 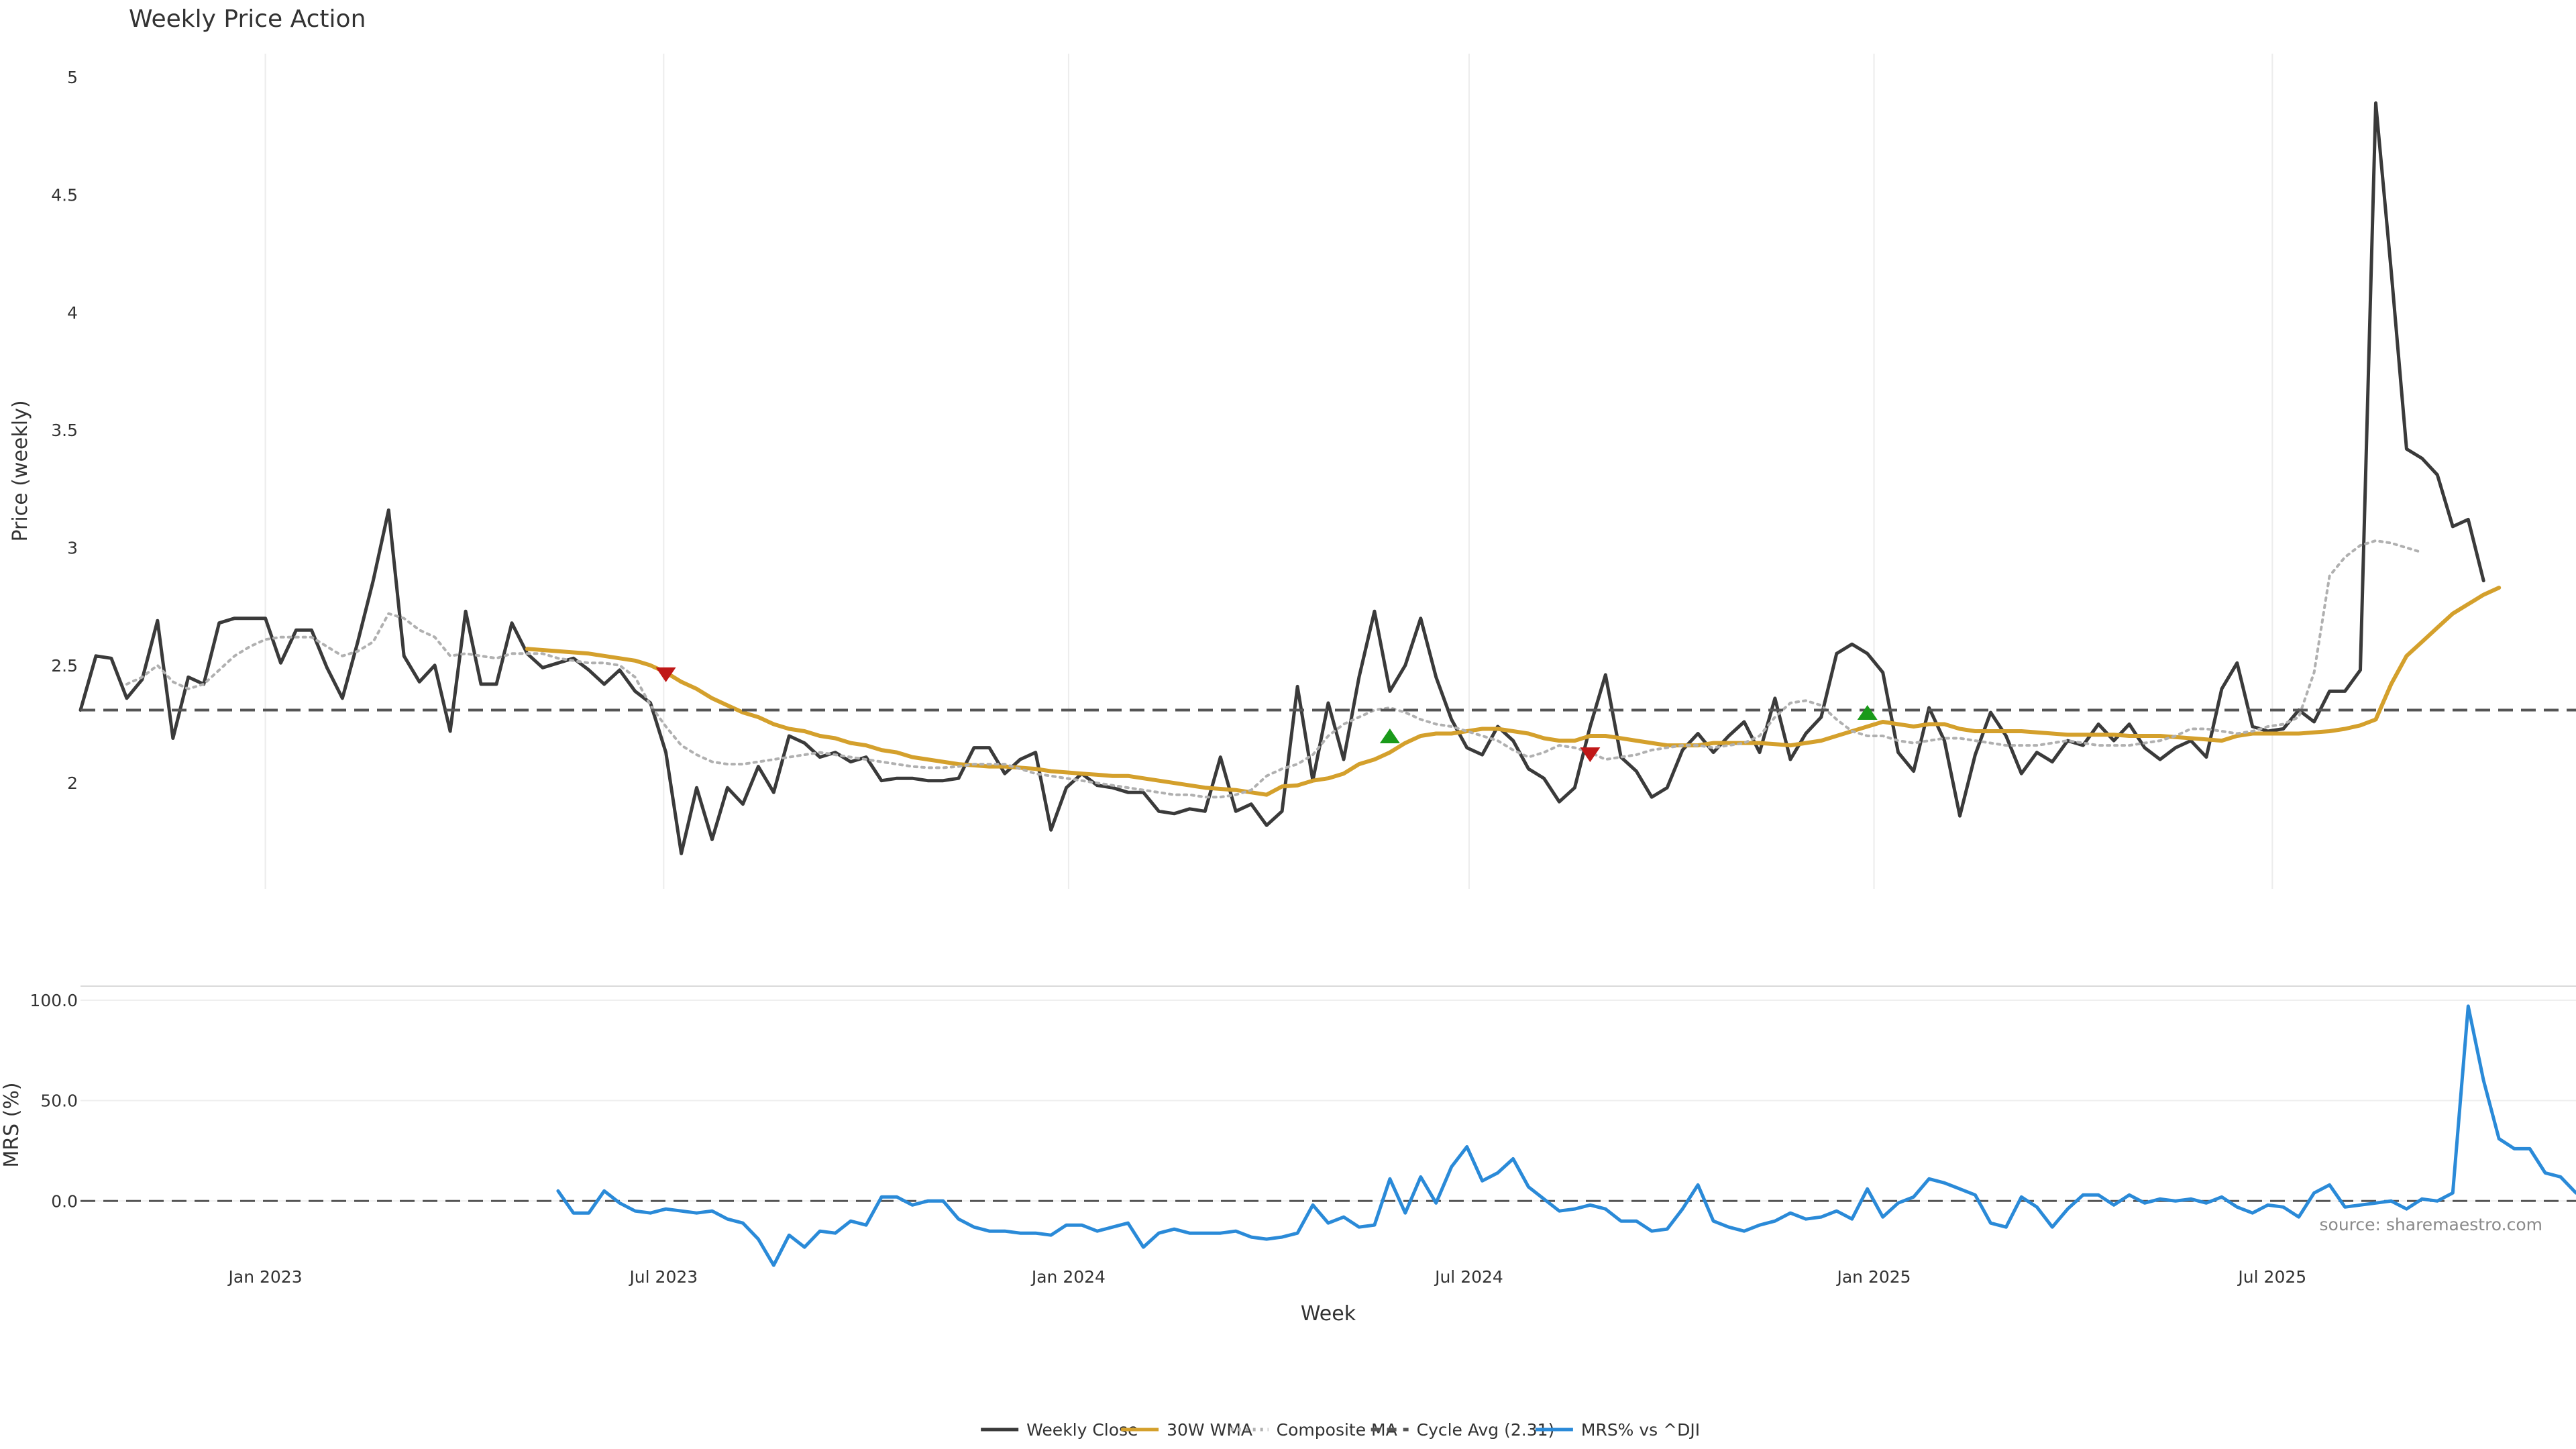 I want to click on price-y-axis-label: Price (weekly), so click(x=20, y=470).